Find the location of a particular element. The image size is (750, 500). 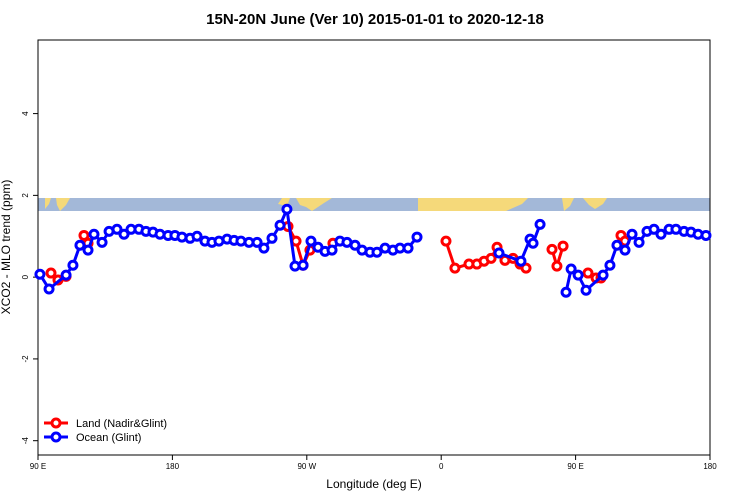

y-tick-label: 2 is located at coordinates (25, 195).